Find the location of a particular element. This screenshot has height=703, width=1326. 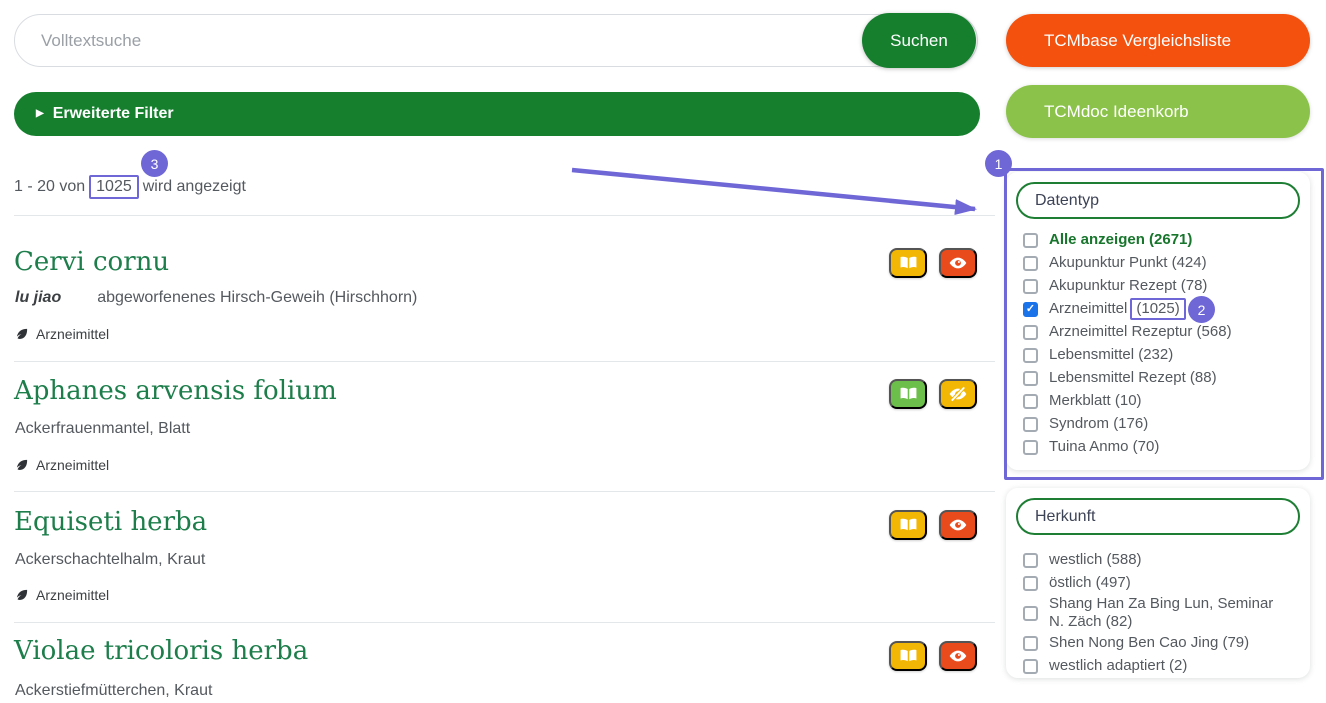

result-title: Aphanes arvensis folium is located at coordinates (175, 391).